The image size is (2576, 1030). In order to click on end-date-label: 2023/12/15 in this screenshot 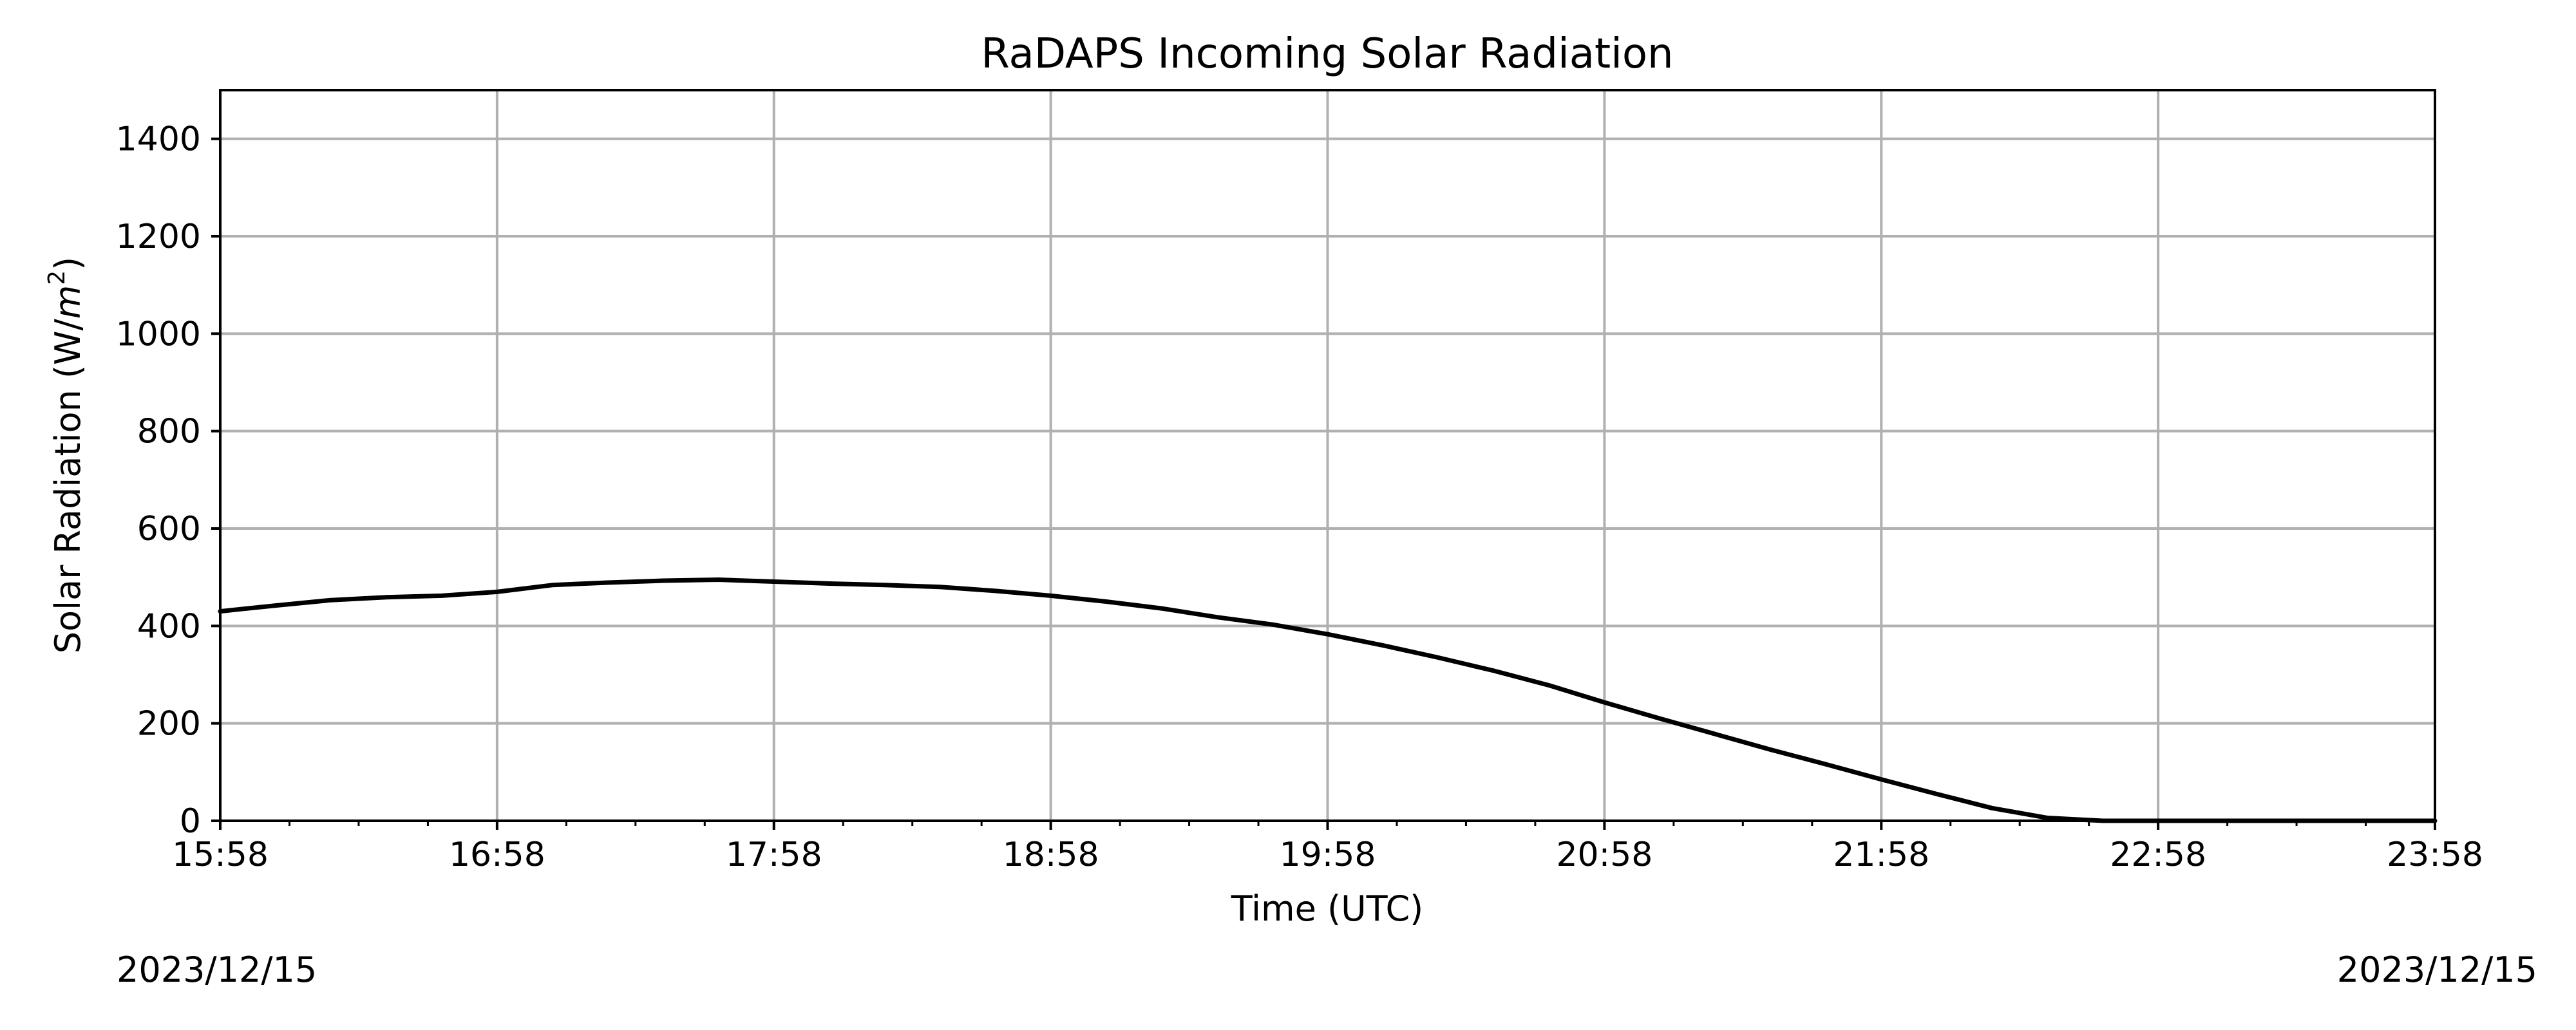, I will do `click(2437, 970)`.